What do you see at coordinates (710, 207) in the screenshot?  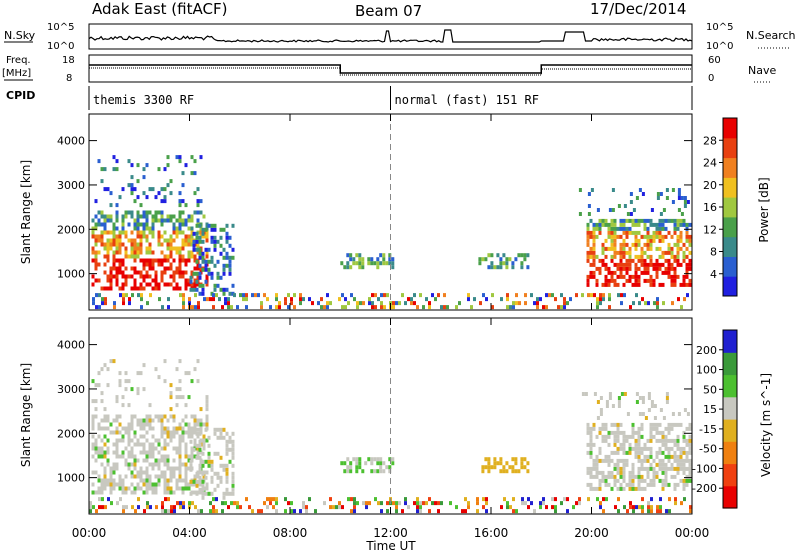 I see `colorbar-tick-label: 16` at bounding box center [710, 207].